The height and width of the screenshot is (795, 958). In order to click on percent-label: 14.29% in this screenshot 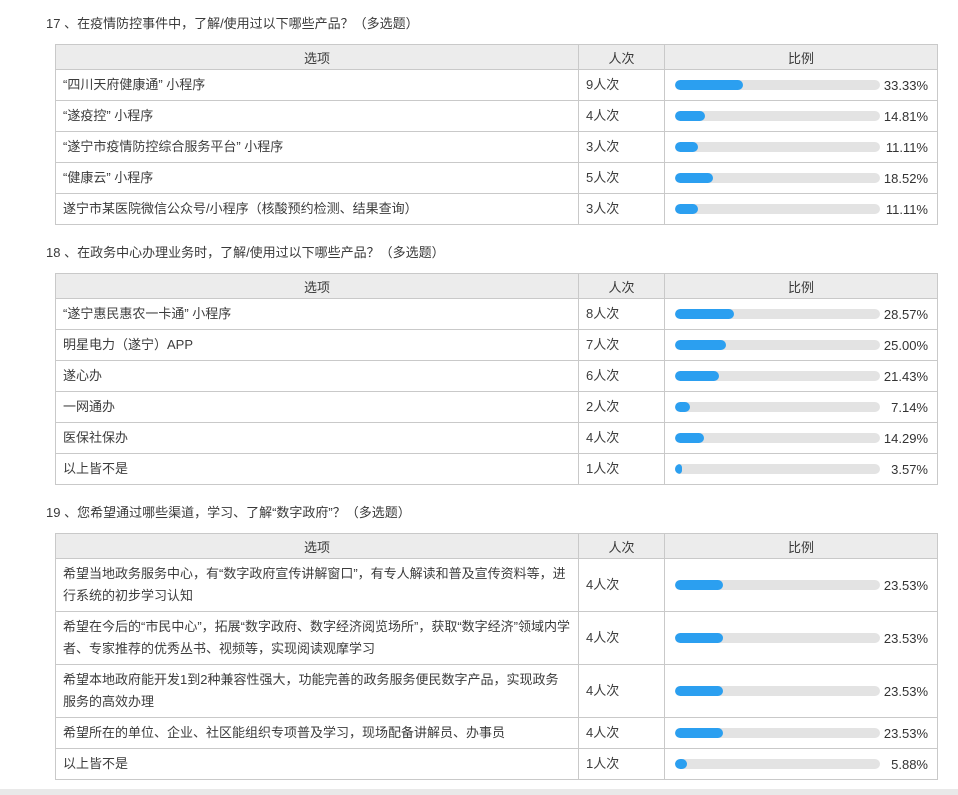, I will do `click(905, 438)`.